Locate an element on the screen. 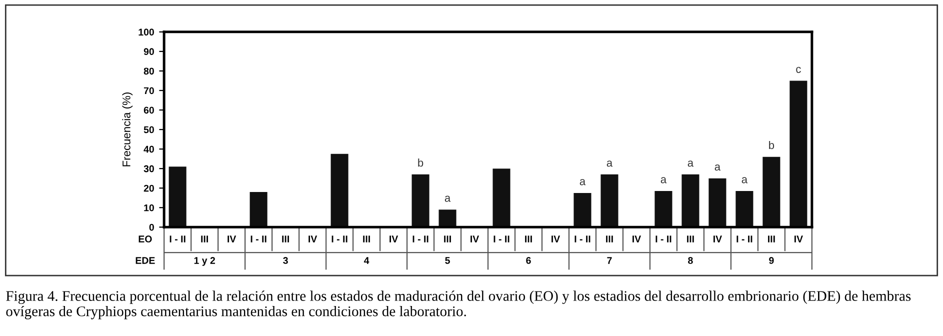 Image resolution: width=943 pixels, height=336 pixels. text: 8 is located at coordinates (690, 260).